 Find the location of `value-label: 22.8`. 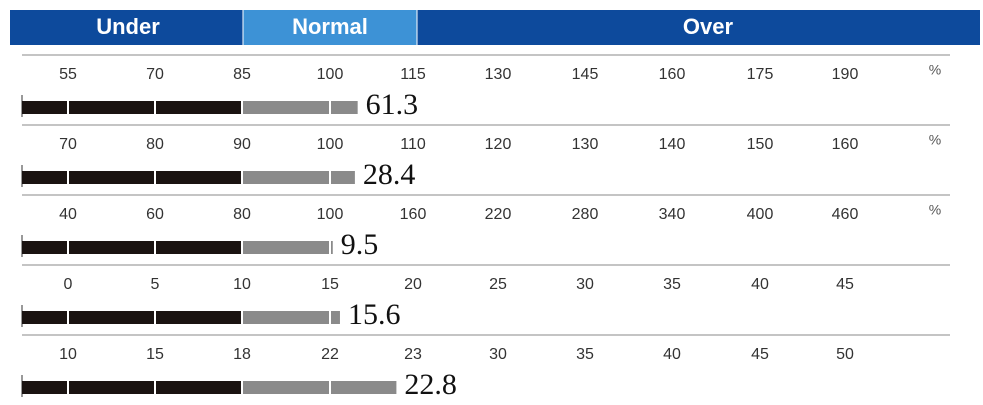

value-label: 22.8 is located at coordinates (430, 384).